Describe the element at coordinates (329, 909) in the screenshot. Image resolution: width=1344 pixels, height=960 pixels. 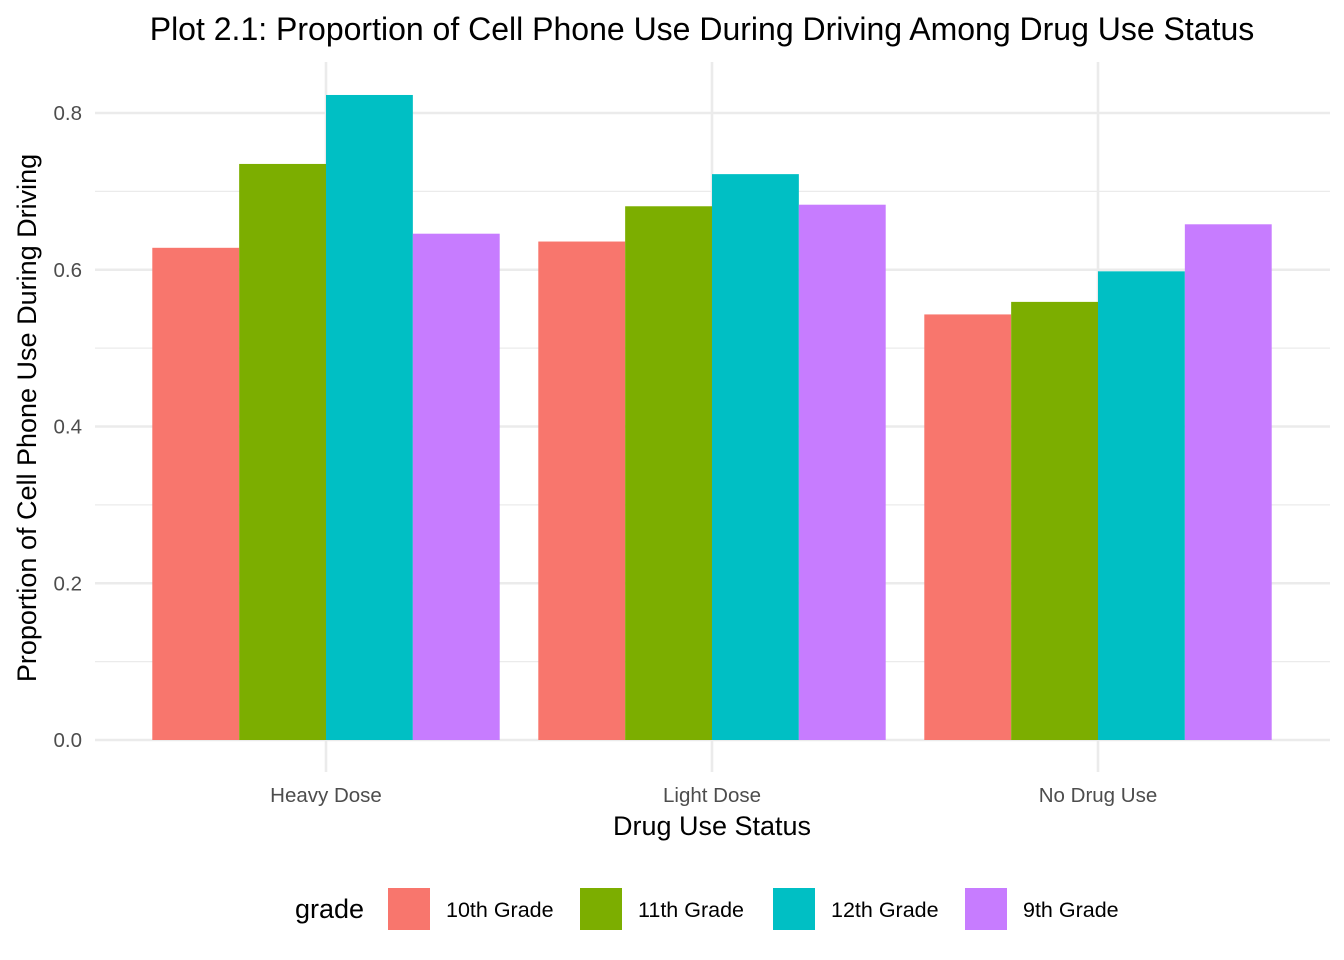
I see `legend-title: grade` at that location.